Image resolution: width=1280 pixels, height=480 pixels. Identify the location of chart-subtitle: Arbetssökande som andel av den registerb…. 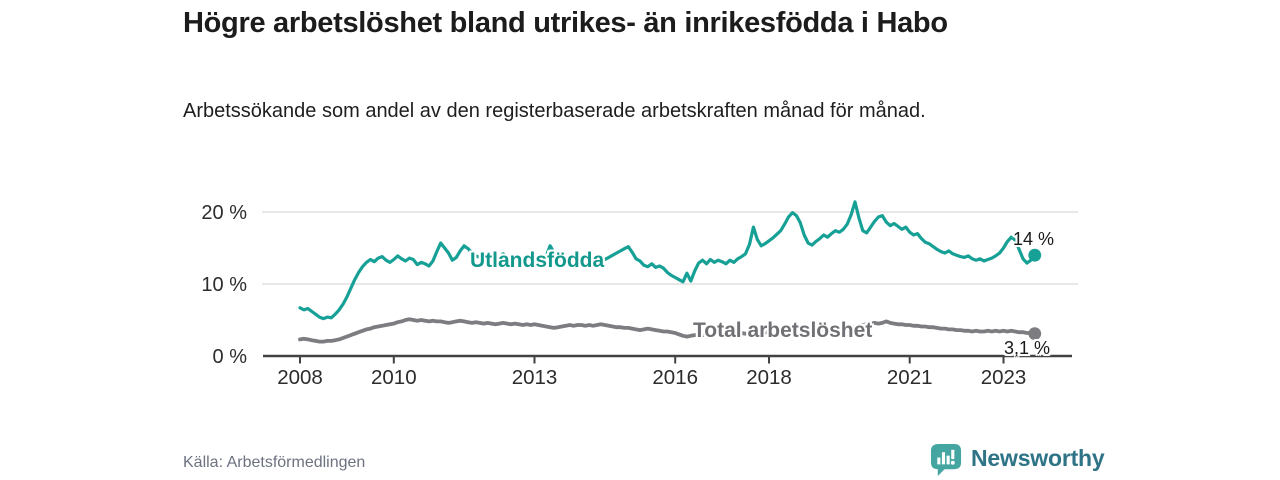
(554, 111).